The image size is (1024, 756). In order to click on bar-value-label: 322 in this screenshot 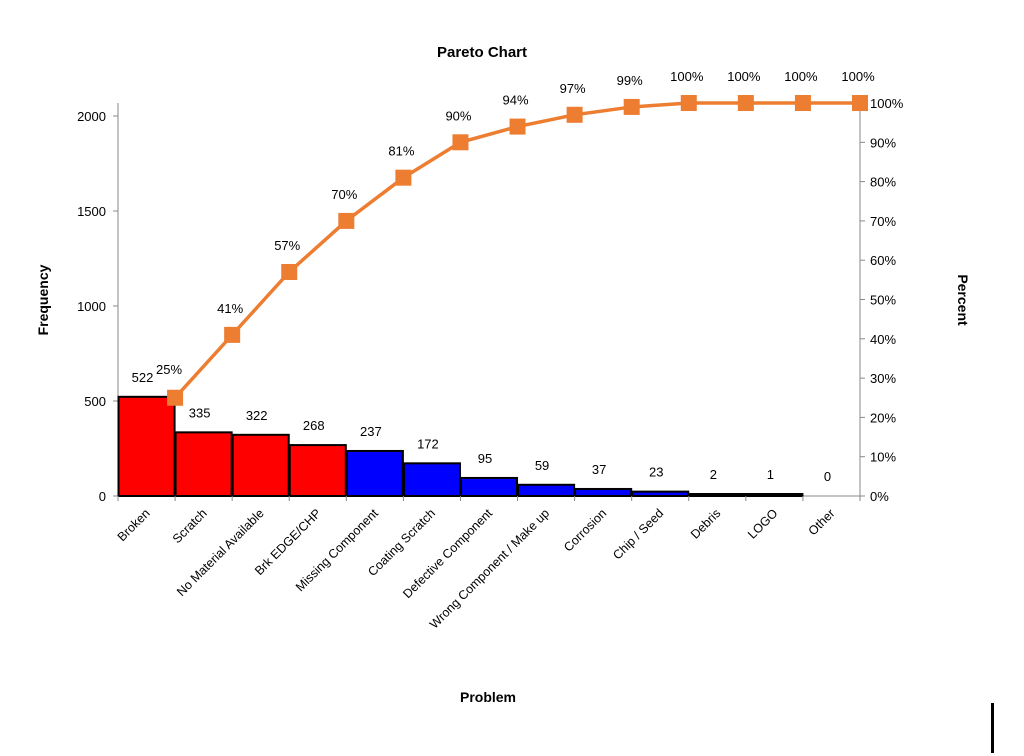, I will do `click(257, 415)`.